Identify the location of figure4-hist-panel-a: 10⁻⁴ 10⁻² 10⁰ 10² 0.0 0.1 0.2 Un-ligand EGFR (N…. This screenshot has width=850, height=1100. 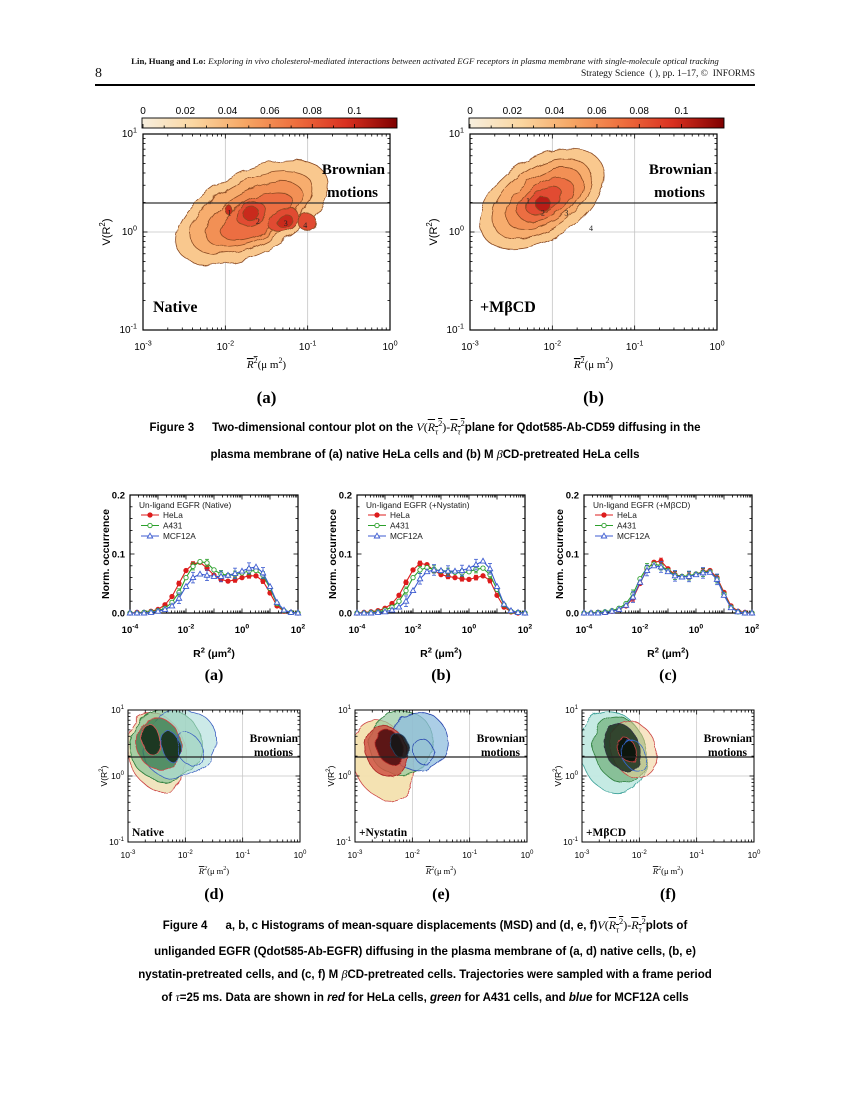
(208, 587).